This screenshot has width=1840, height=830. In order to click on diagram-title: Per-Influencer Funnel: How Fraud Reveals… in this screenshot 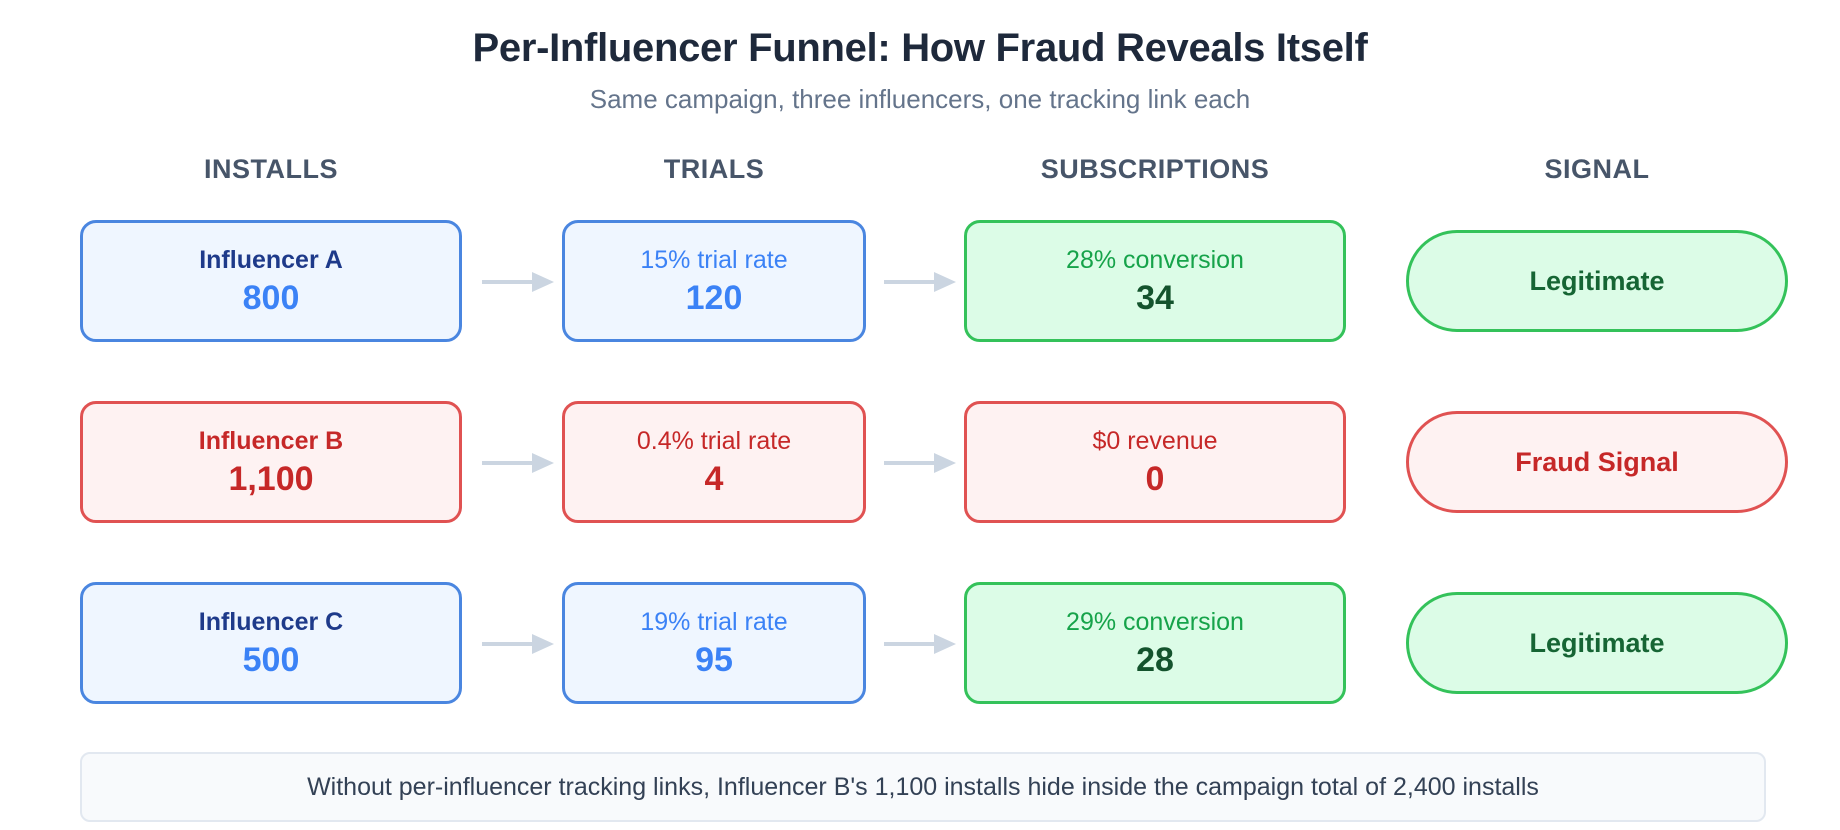, I will do `click(920, 48)`.